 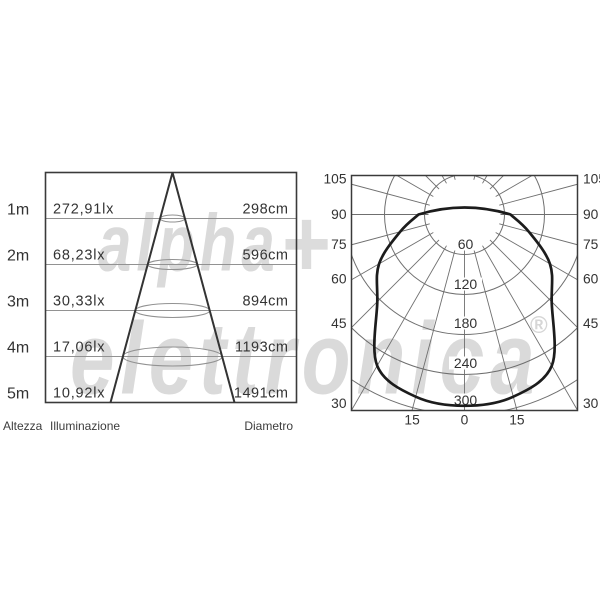 I want to click on cone-lux-value: 30,33lx, so click(x=79, y=302).